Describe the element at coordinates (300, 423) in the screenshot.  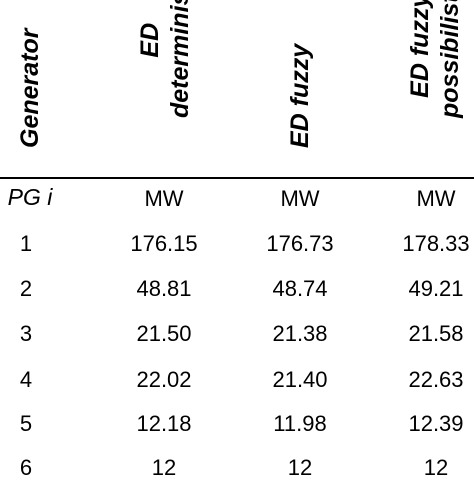
I see `row-5-ed-fuzzy: 11.98` at that location.